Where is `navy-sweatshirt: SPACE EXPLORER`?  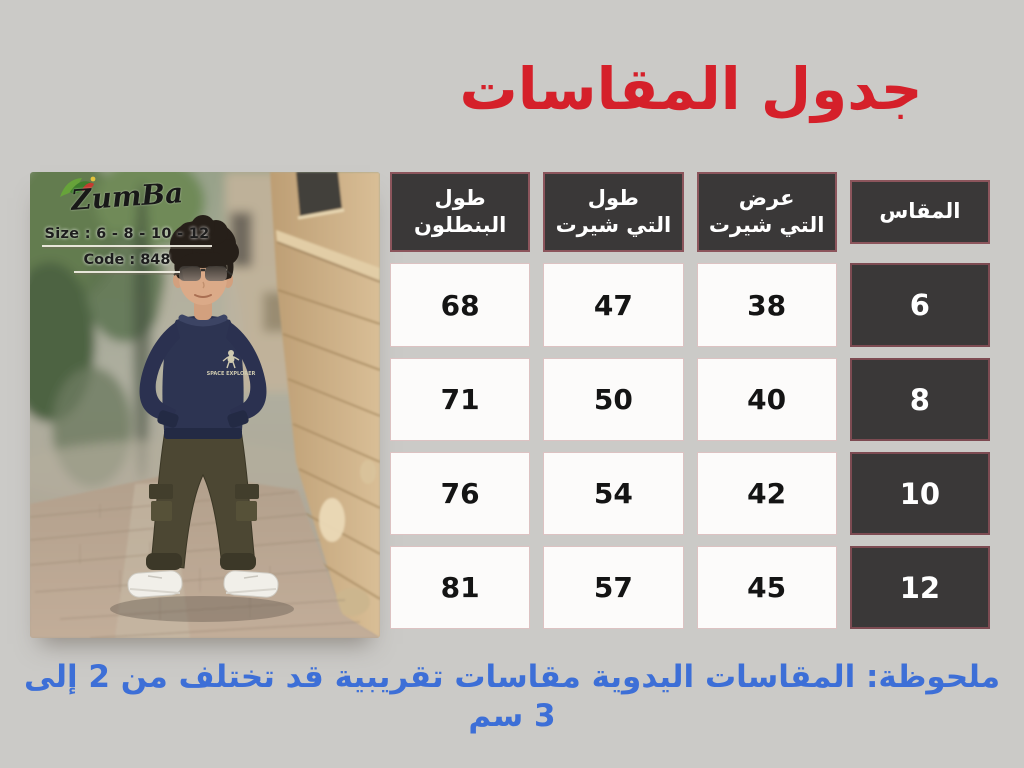
navy-sweatshirt: SPACE EXPLORER is located at coordinates (203, 376).